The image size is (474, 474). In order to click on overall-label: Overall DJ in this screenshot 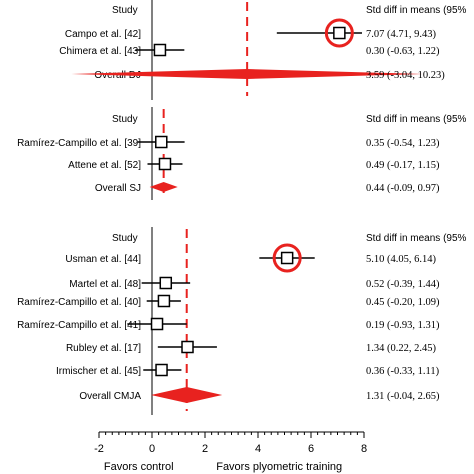, I will do `click(117, 75)`.